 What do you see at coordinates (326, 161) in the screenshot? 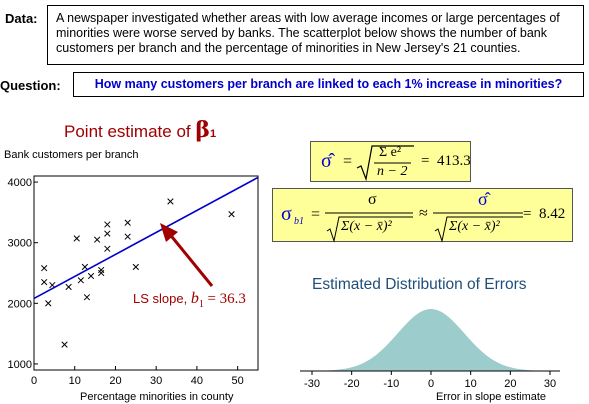
I see `sigma-hat-symbol: σ̂` at bounding box center [326, 161].